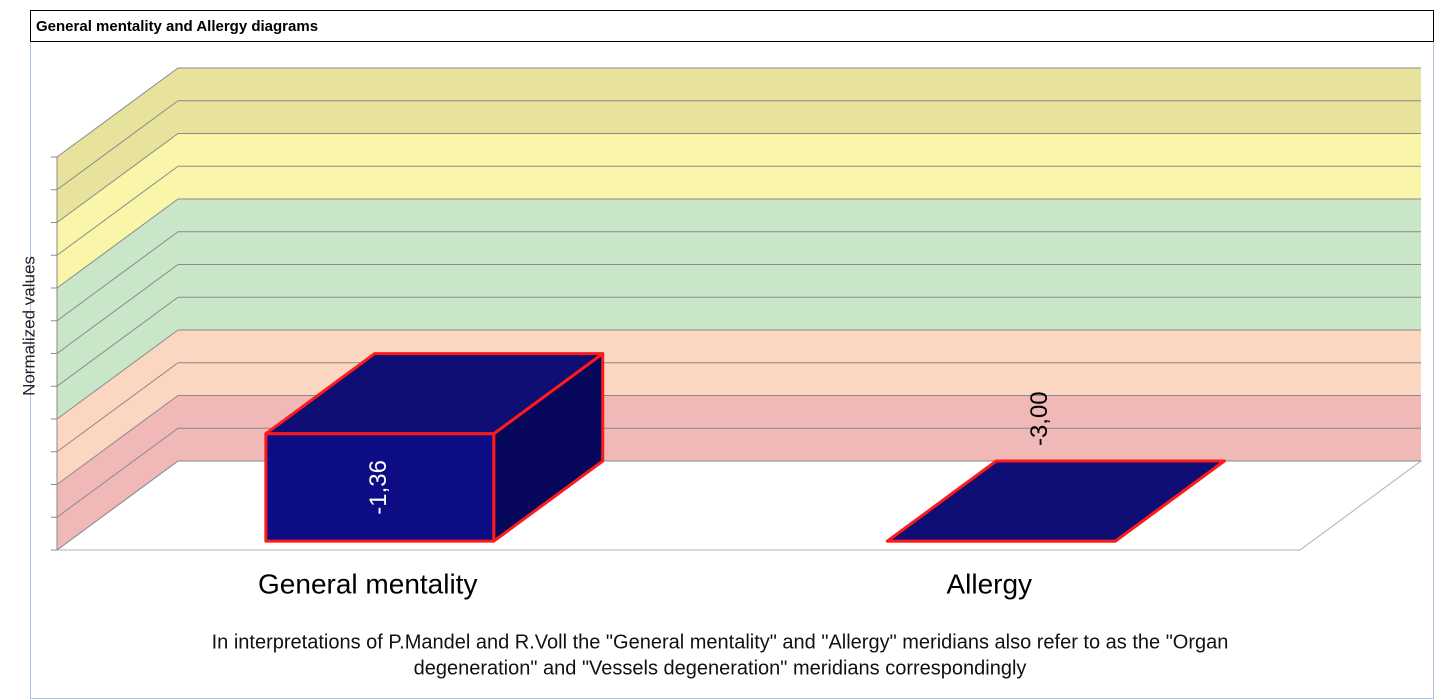 Image resolution: width=1439 pixels, height=699 pixels. Describe the element at coordinates (367, 583) in the screenshot. I see `x-tick-label: General mentality` at that location.